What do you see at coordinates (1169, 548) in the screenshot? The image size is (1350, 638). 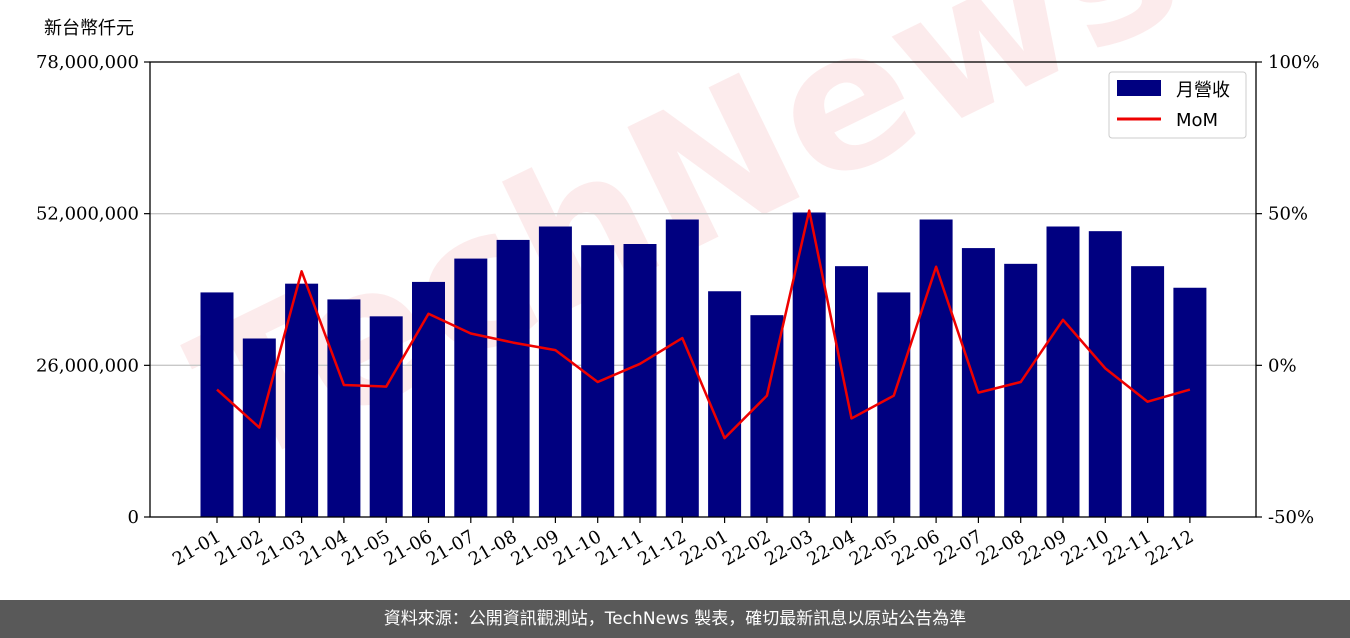 I see `x-tick-label: 22-12` at bounding box center [1169, 548].